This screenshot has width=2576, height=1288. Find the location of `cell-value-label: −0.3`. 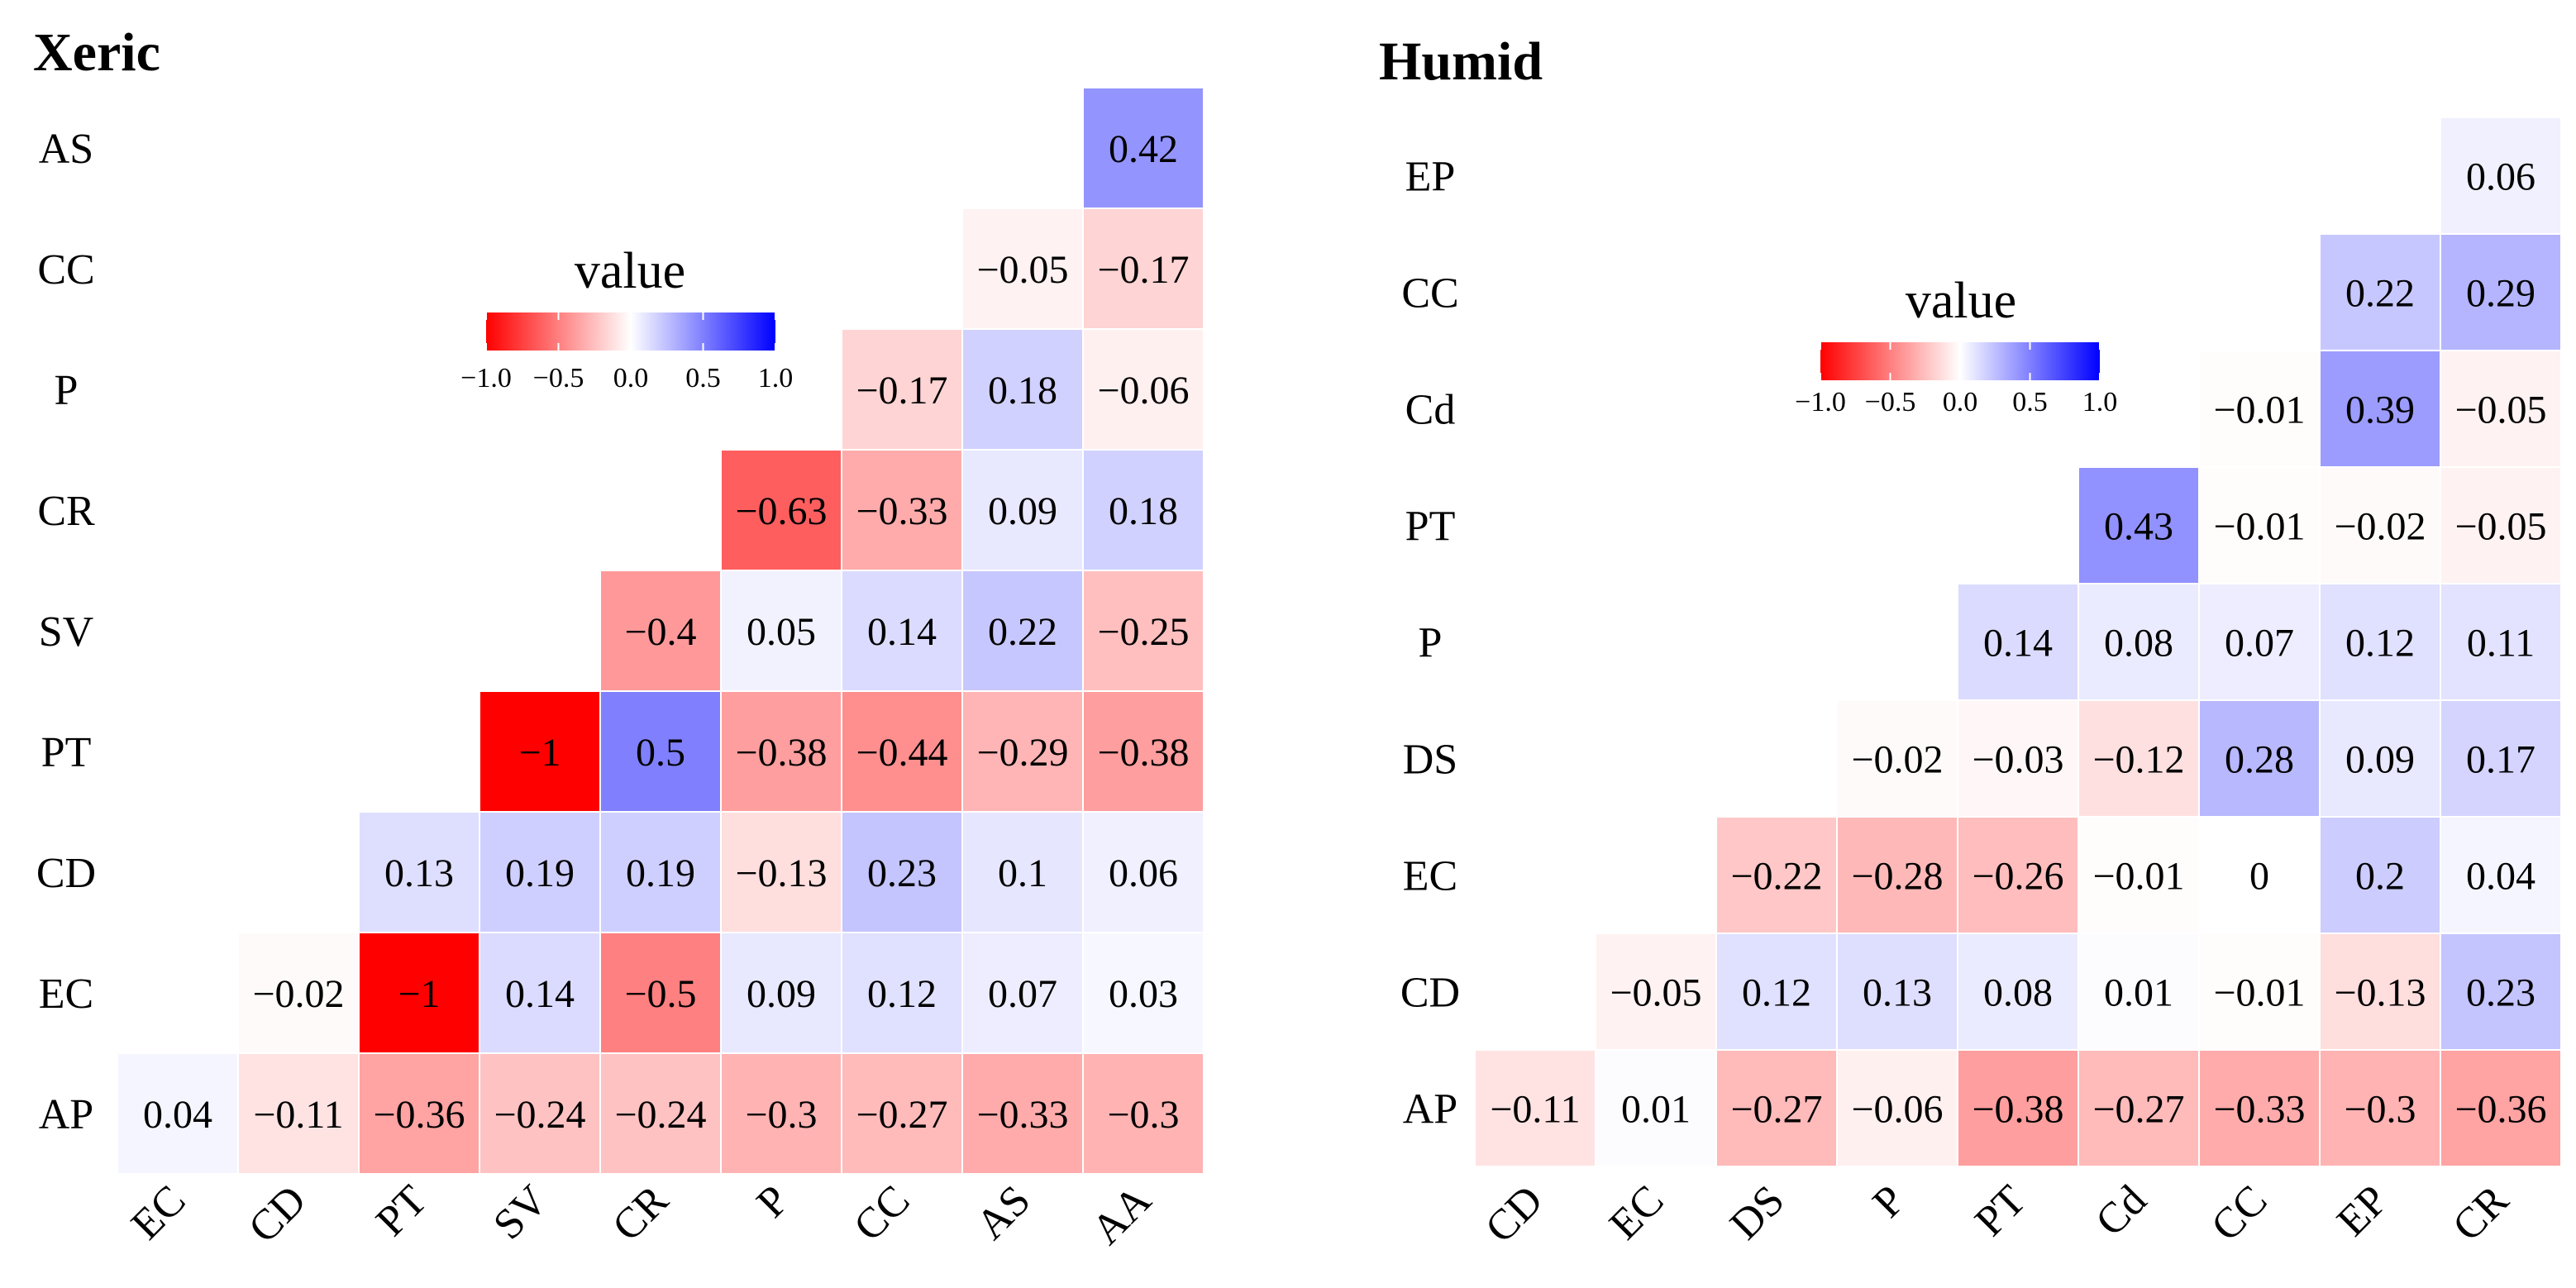

cell-value-label: −0.3 is located at coordinates (2380, 1110).